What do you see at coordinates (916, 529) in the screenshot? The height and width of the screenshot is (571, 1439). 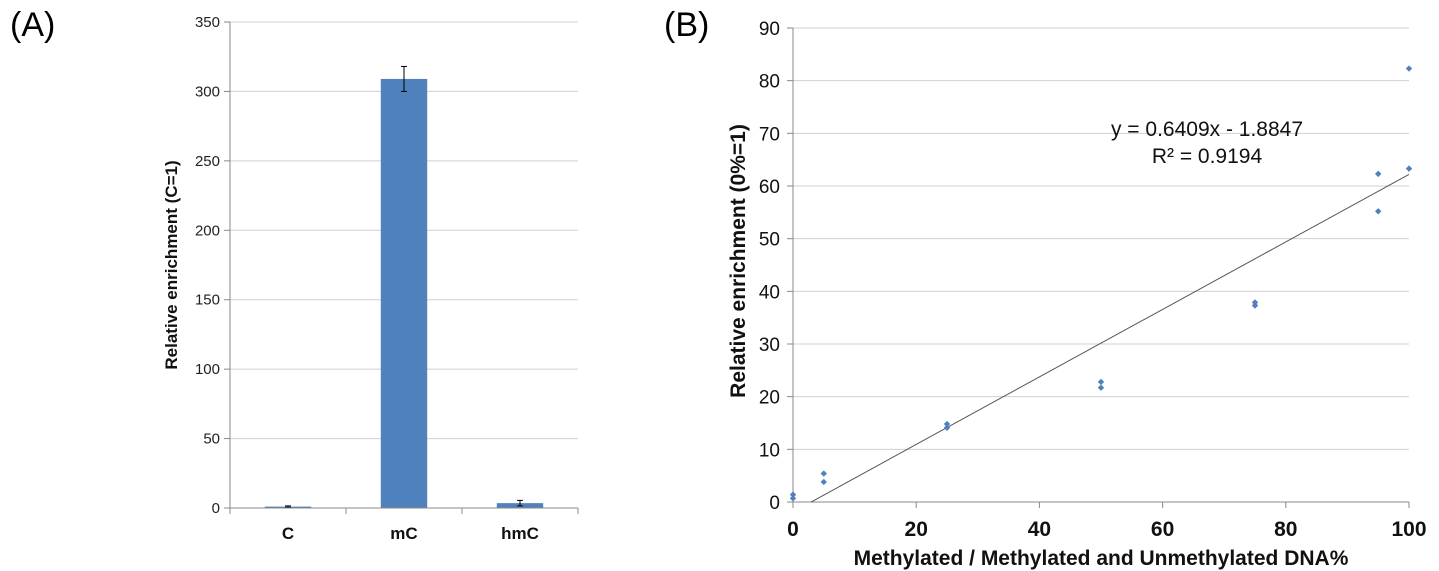 I see `x-tick-label: 20` at bounding box center [916, 529].